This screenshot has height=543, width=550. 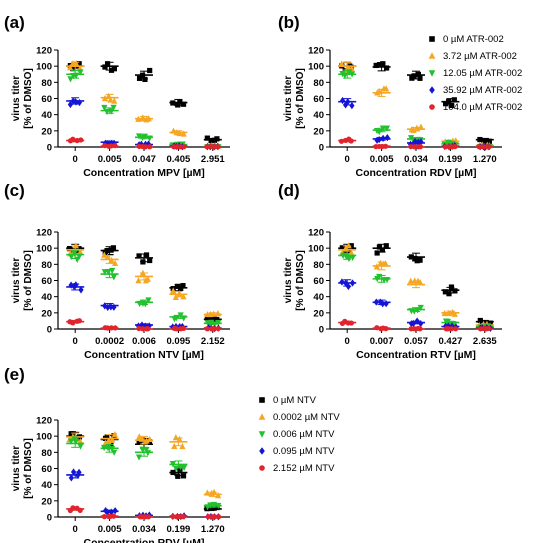 I want to click on panel-label: (d), so click(x=289, y=190).